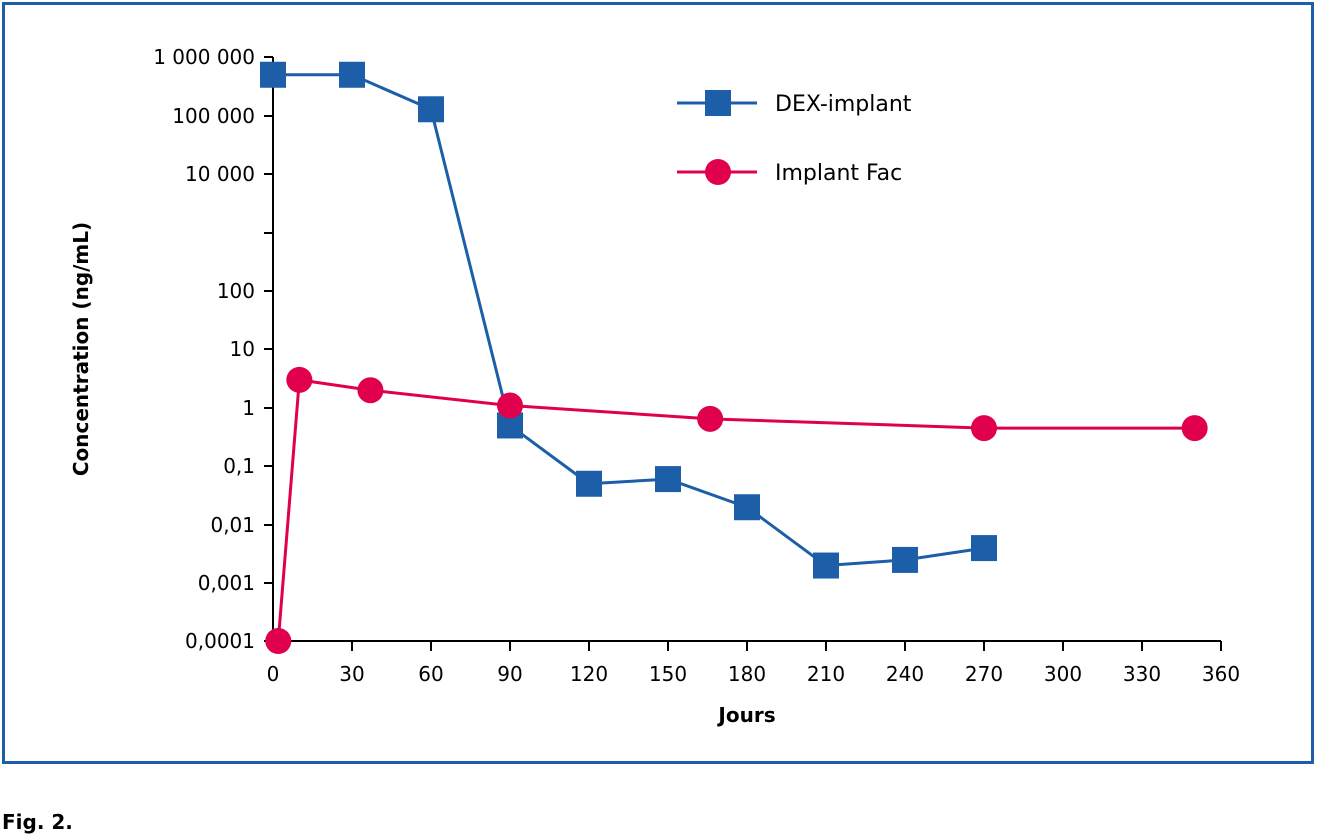 The image size is (1320, 836). What do you see at coordinates (1063, 674) in the screenshot?
I see `x-tick-label: 300` at bounding box center [1063, 674].